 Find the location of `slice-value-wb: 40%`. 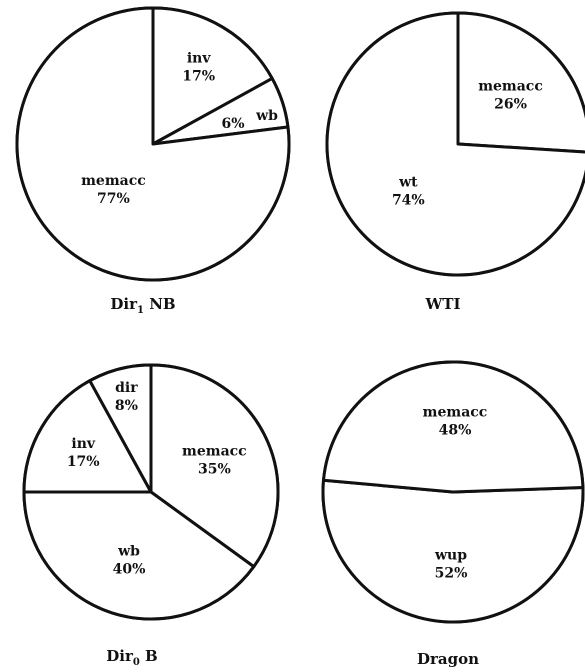

slice-value-wb: 40% is located at coordinates (129, 570).